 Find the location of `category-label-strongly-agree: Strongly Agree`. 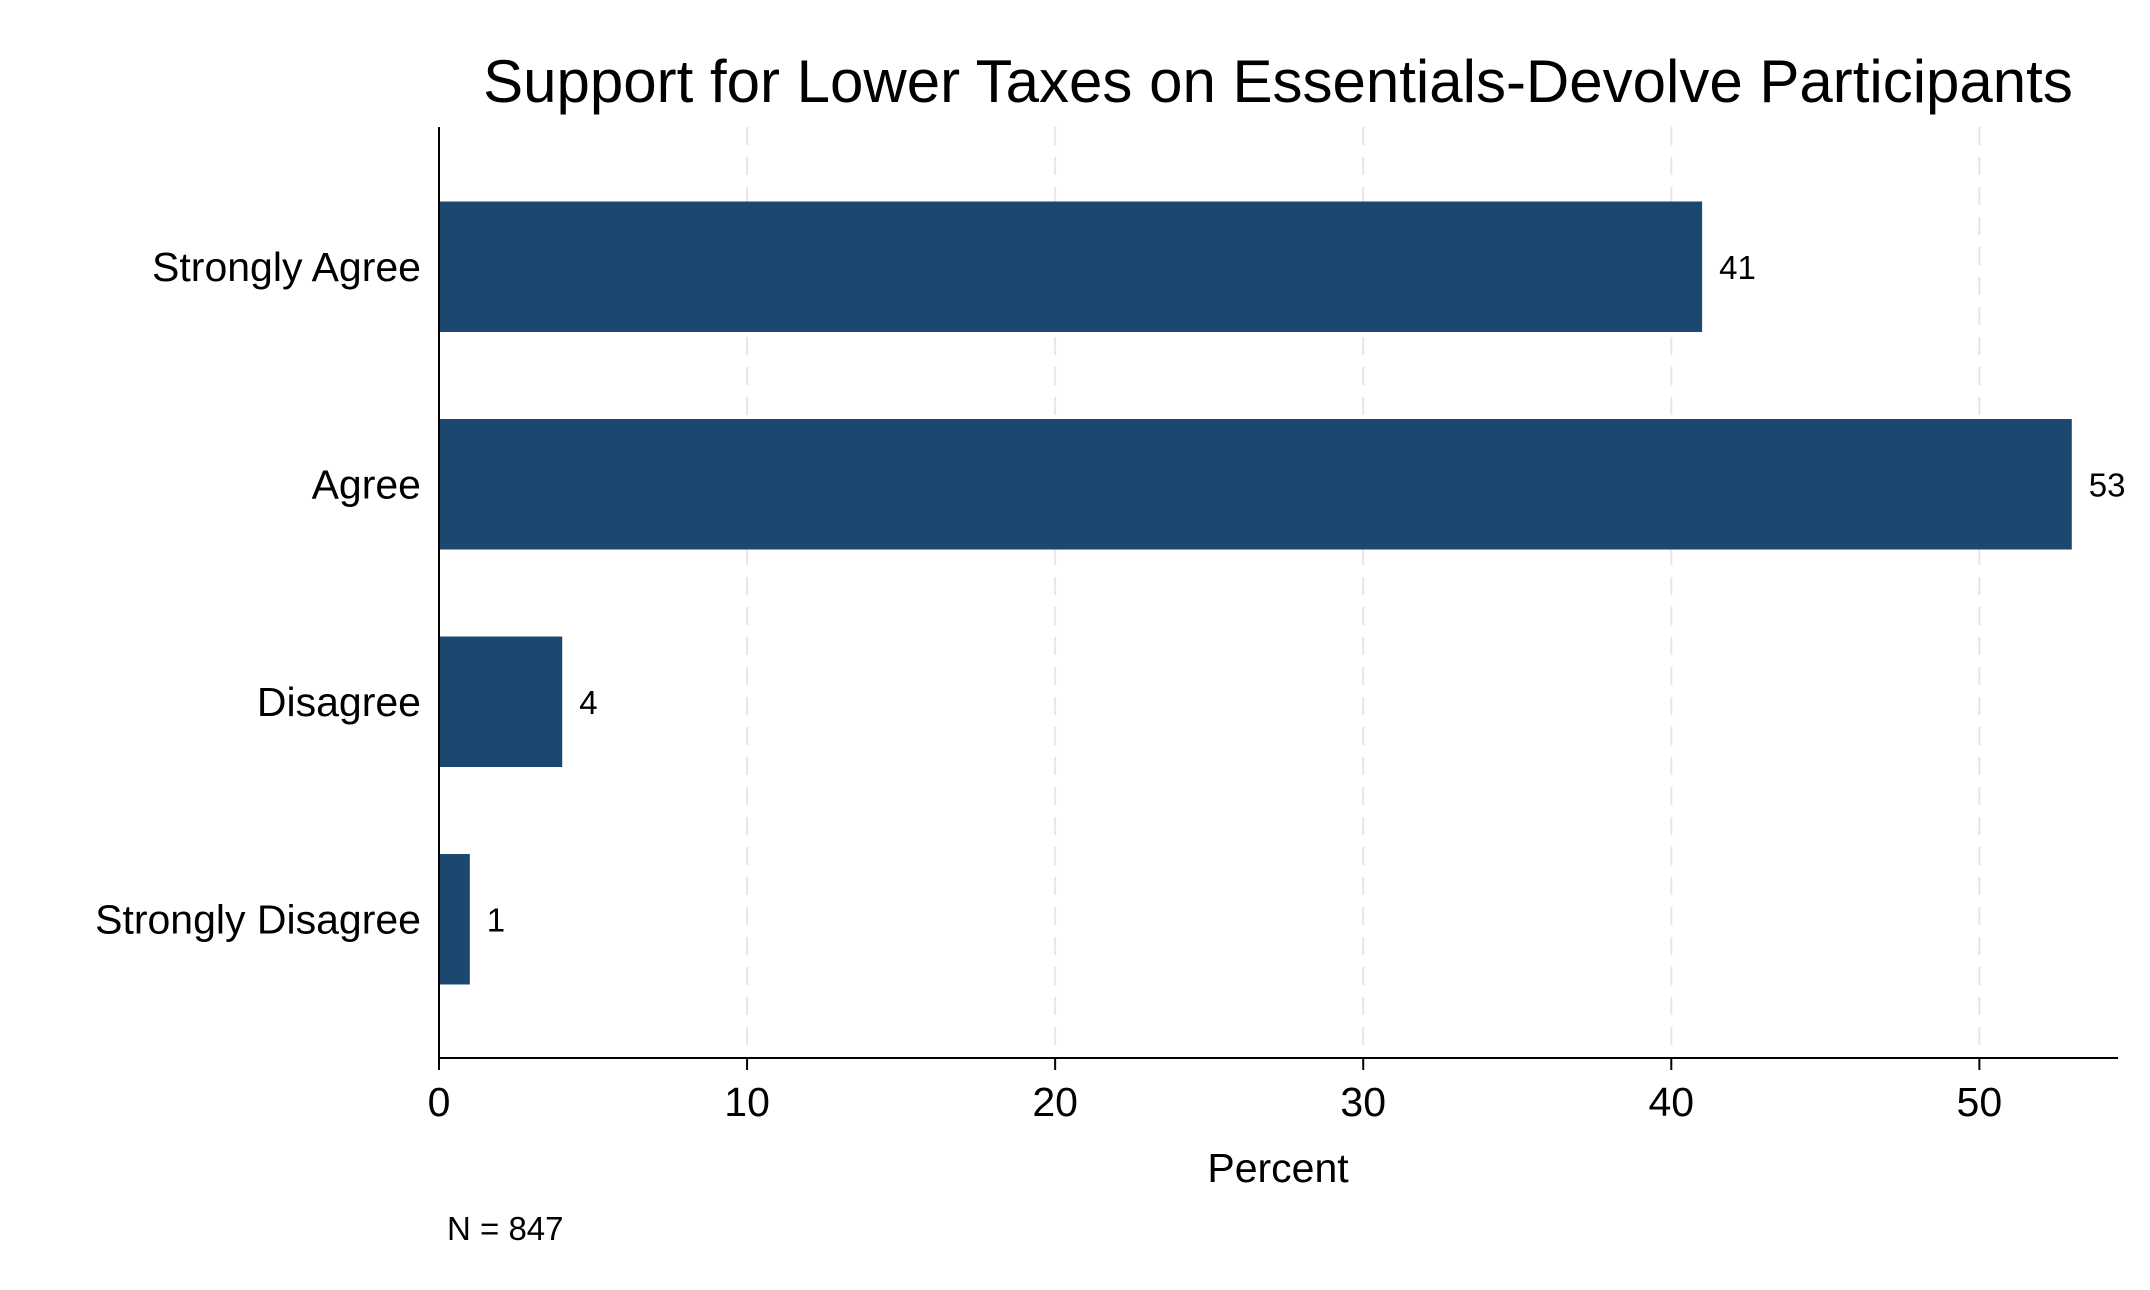

category-label-strongly-agree: Strongly Agree is located at coordinates (286, 267).